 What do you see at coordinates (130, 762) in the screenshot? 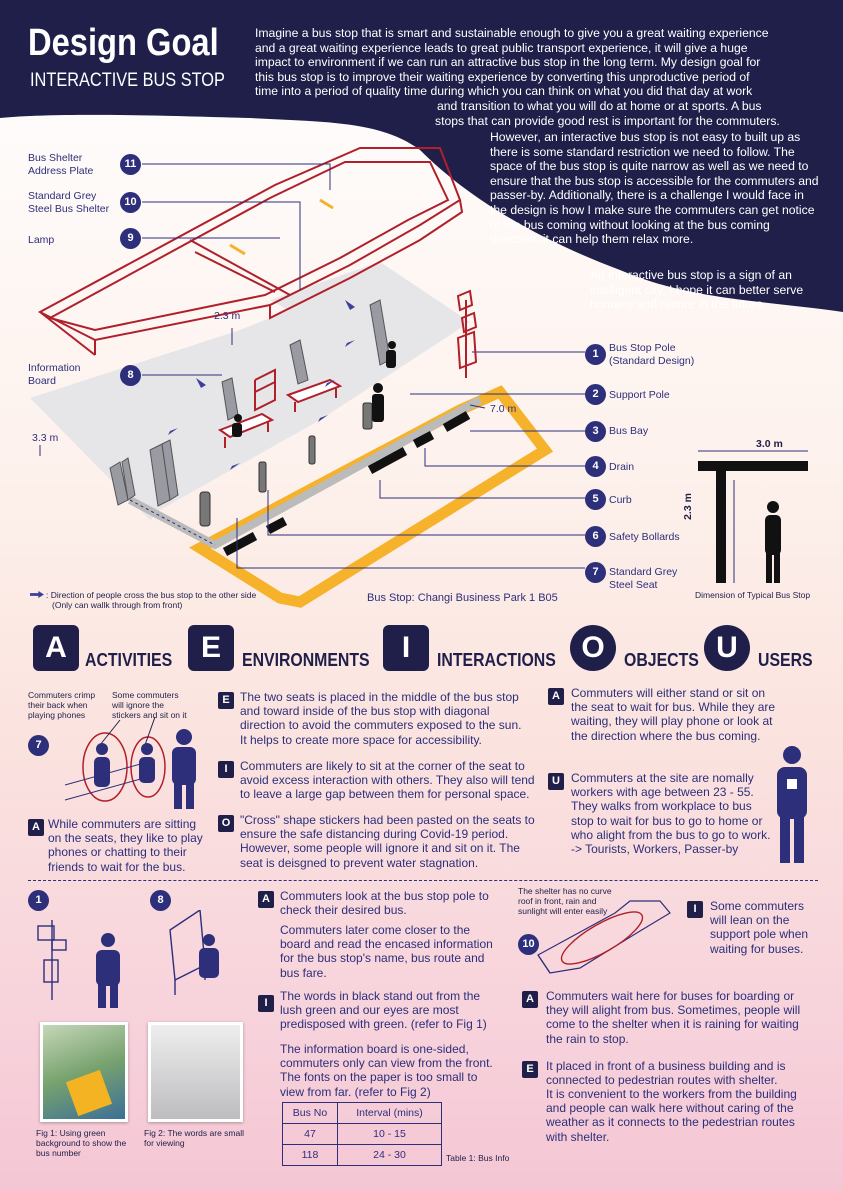
I see `seated-commuters-illustration` at bounding box center [130, 762].